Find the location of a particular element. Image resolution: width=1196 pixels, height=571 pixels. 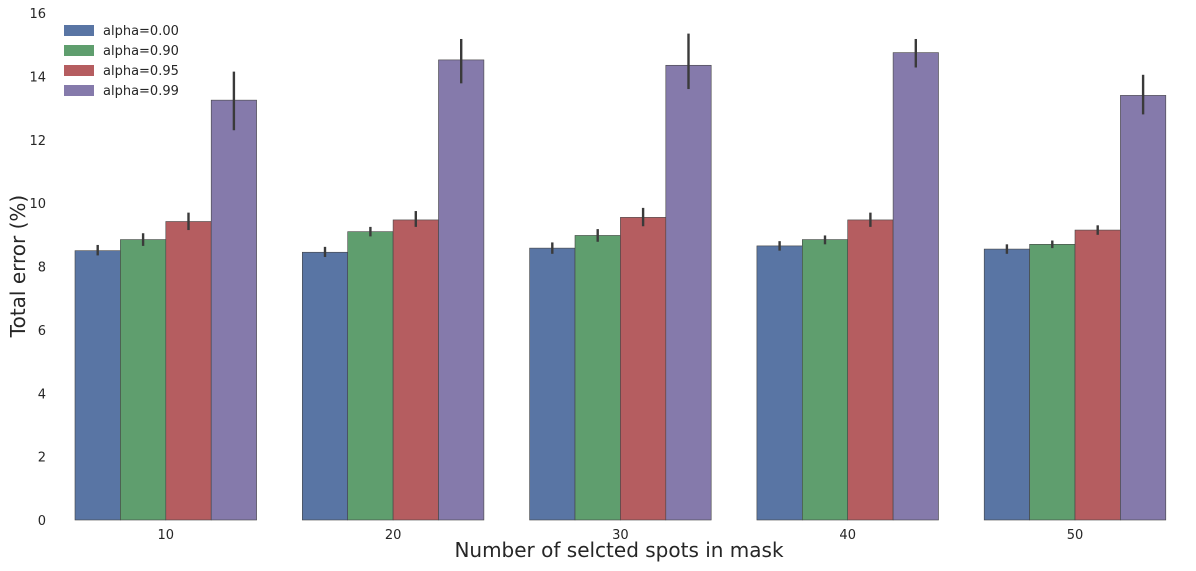

y-tick-label: 0 is located at coordinates (42, 521).